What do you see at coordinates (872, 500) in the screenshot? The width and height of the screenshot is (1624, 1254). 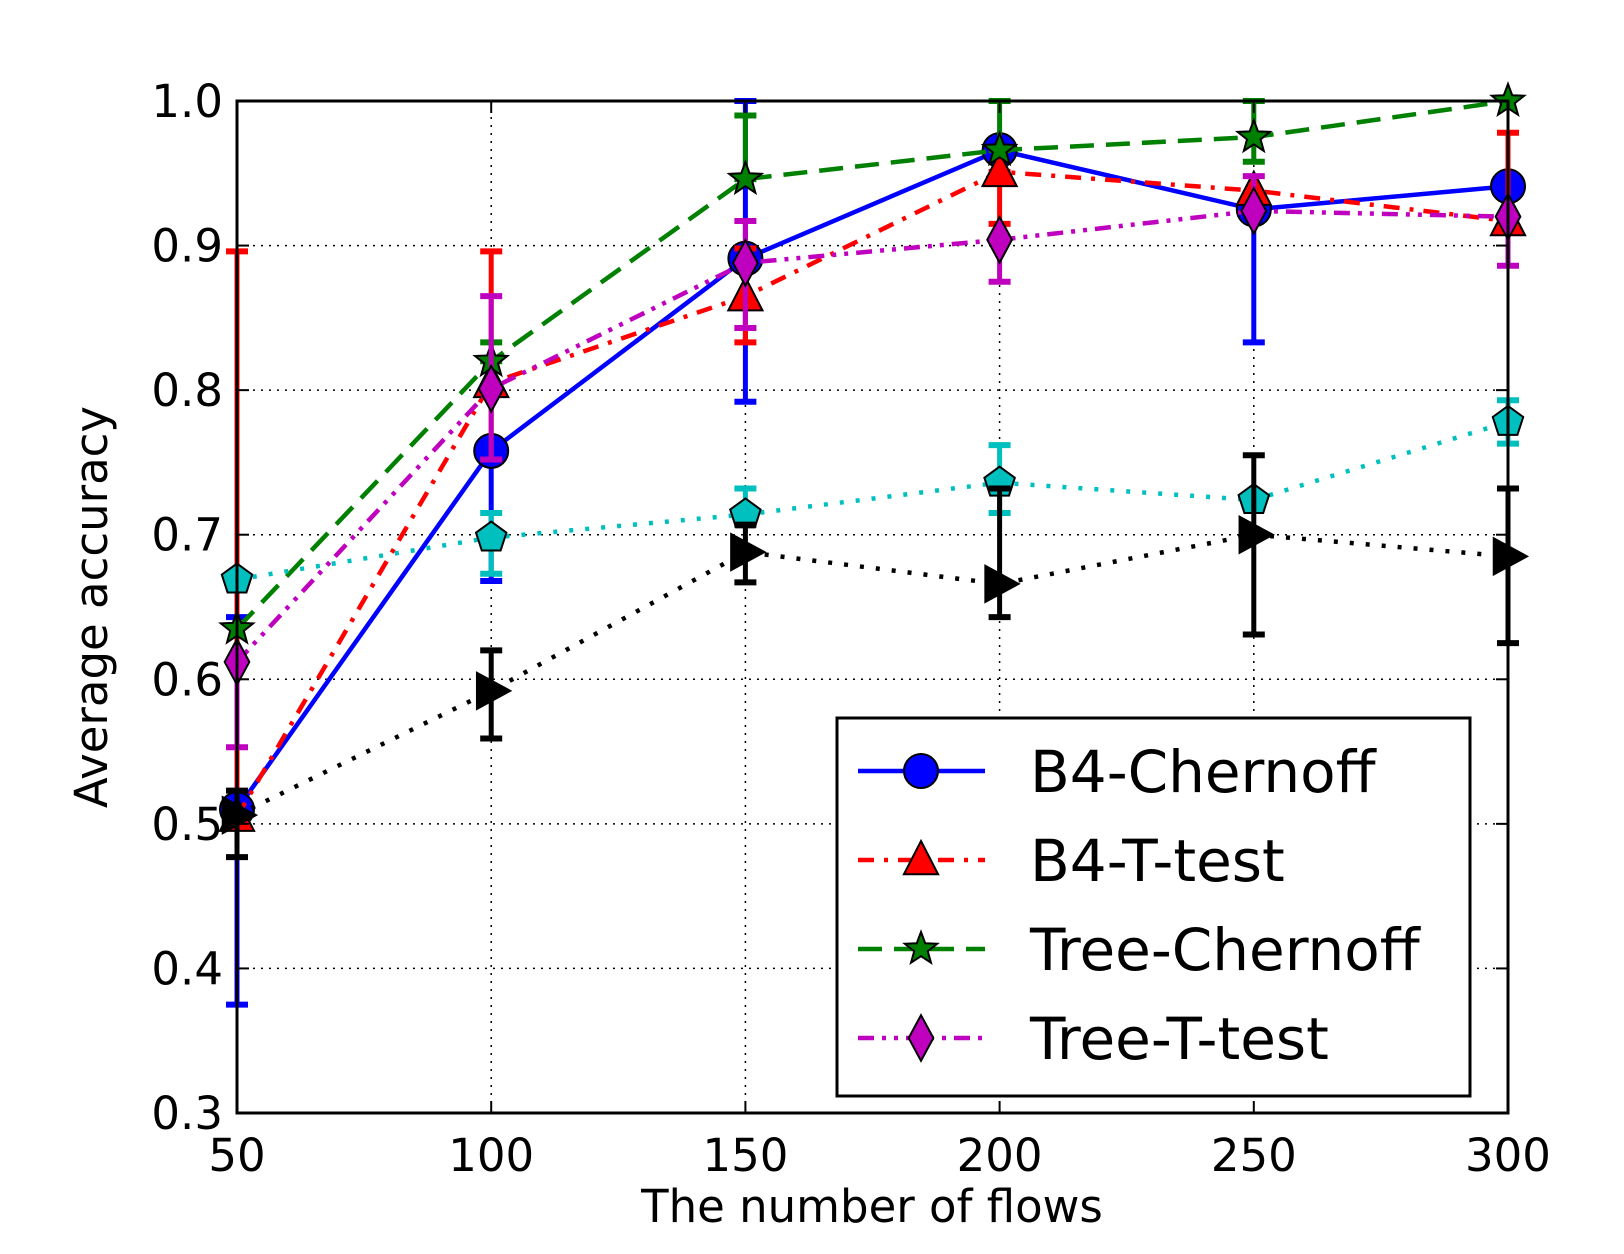 I see `series-line` at bounding box center [872, 500].